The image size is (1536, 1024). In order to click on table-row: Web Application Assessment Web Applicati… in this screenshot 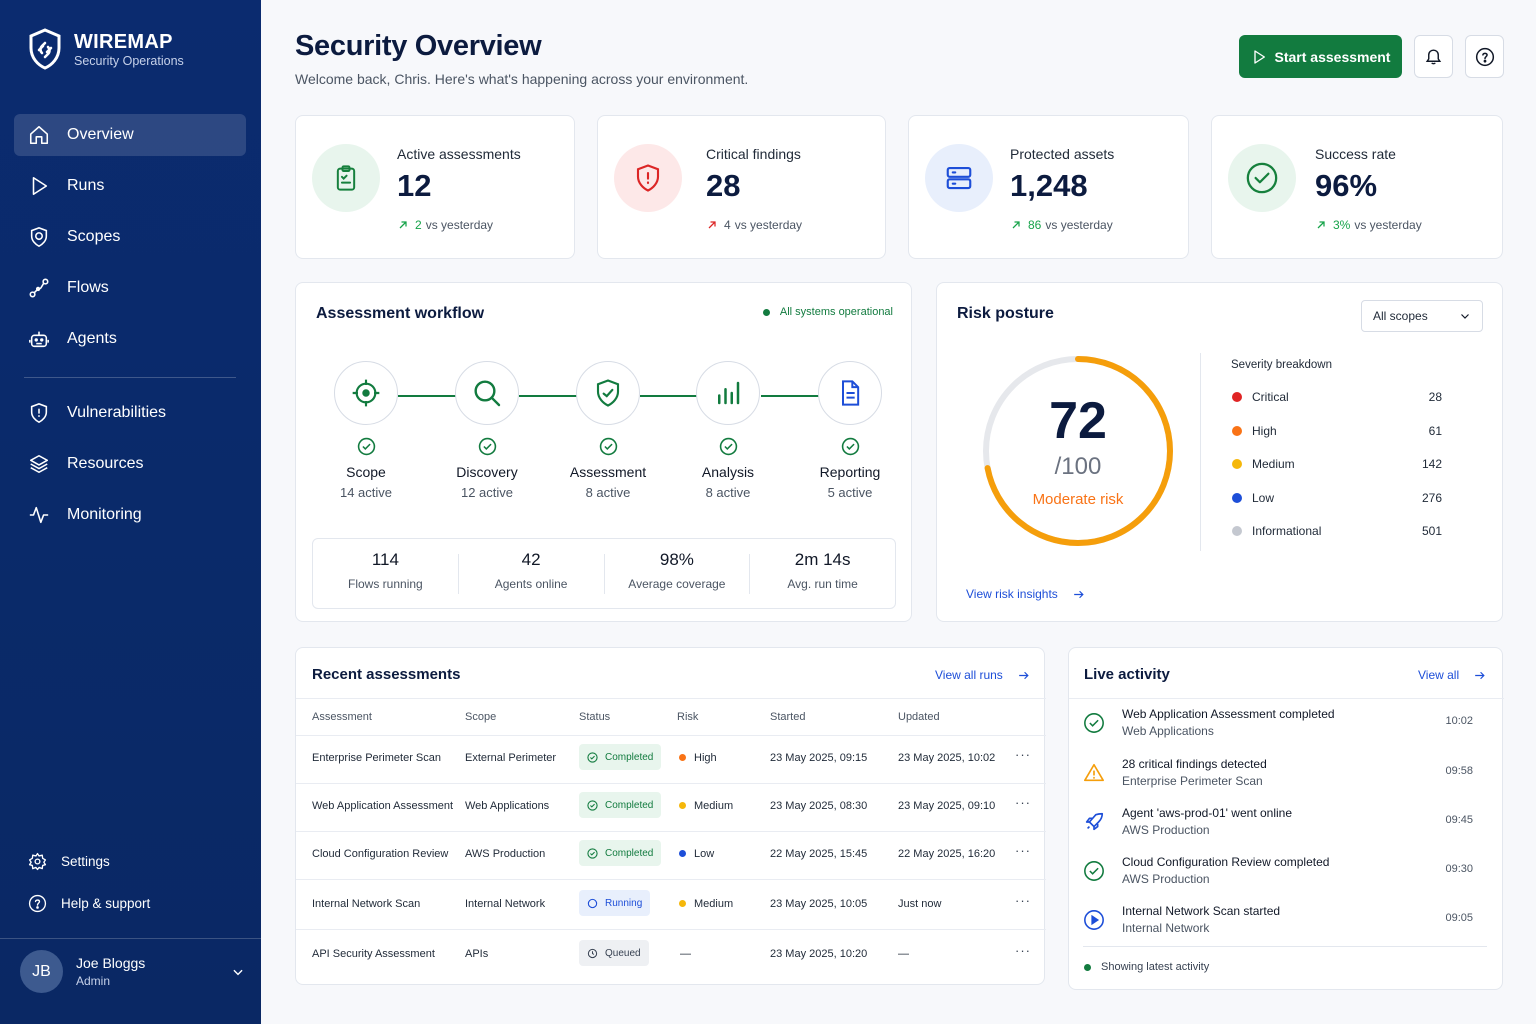, I will do `click(671, 807)`.